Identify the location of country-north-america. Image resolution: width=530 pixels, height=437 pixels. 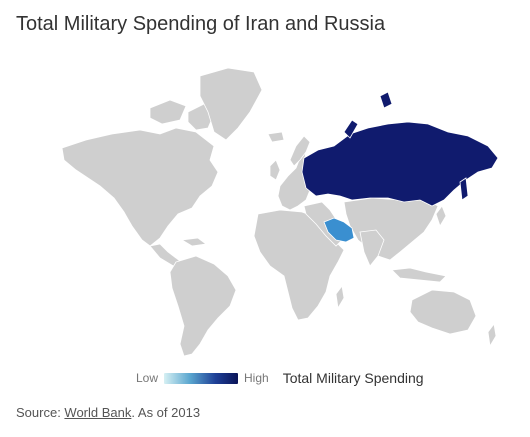
(140, 187).